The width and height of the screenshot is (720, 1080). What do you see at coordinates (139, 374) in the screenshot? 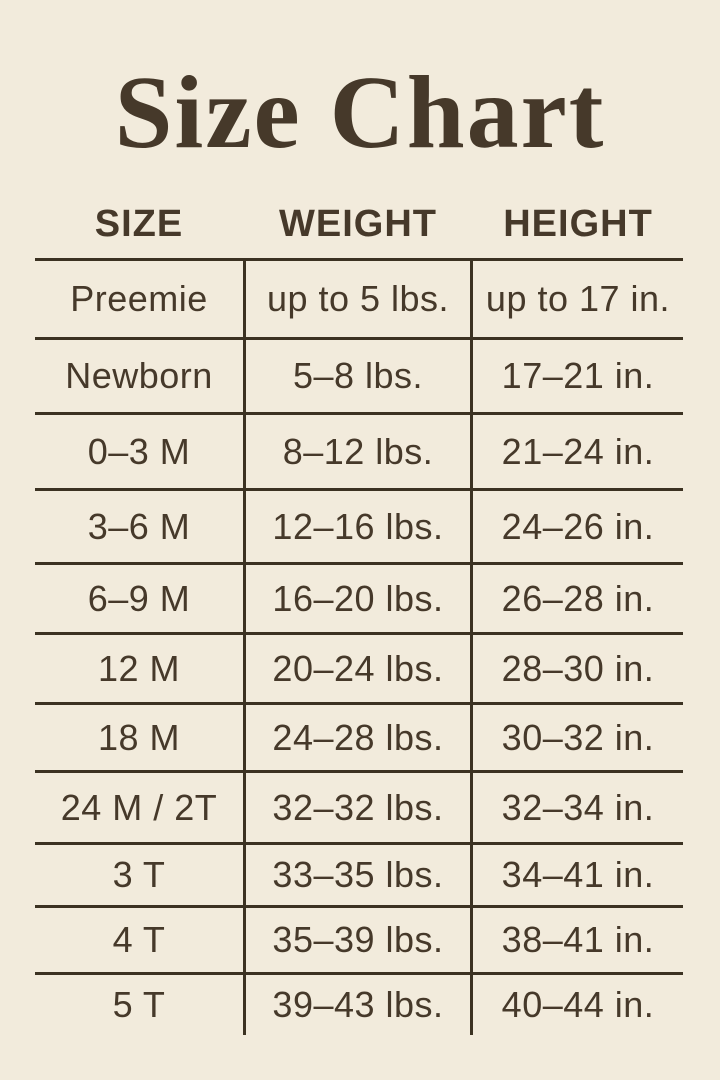
I see `size-cell: Newborn` at bounding box center [139, 374].